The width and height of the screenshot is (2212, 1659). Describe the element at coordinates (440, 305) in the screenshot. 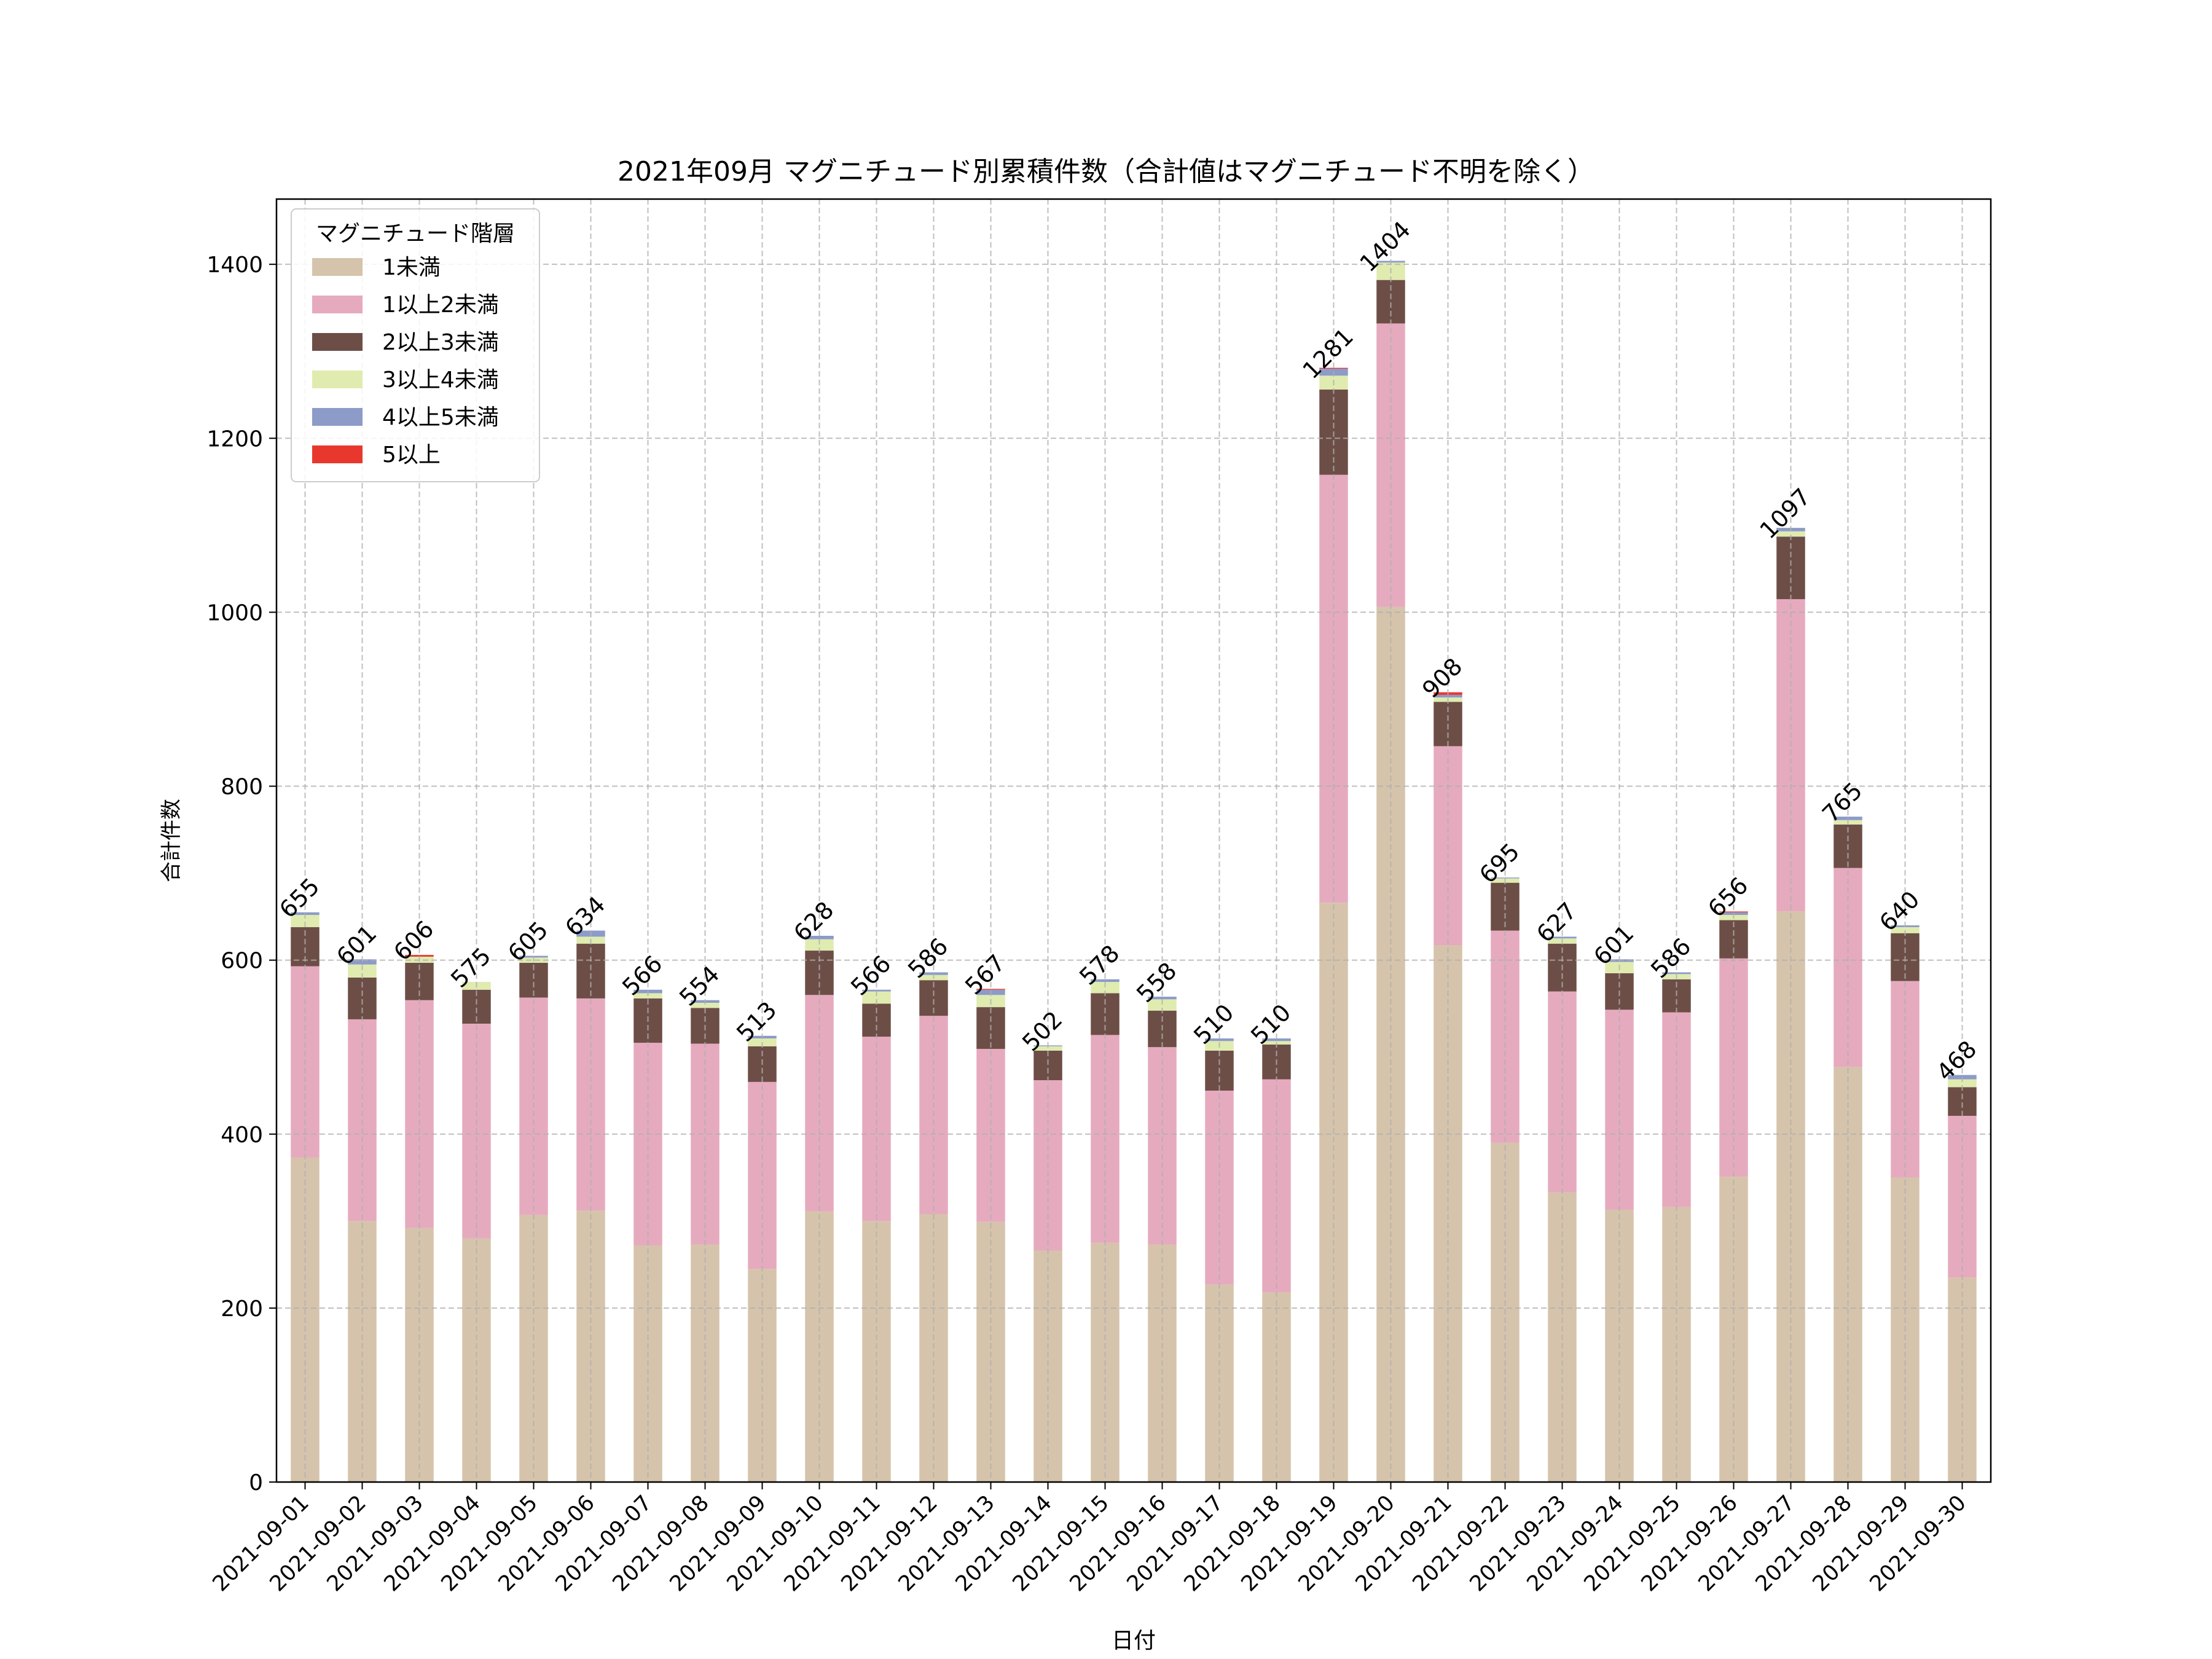

I see `legend-label-1: 1以上2未満` at that location.